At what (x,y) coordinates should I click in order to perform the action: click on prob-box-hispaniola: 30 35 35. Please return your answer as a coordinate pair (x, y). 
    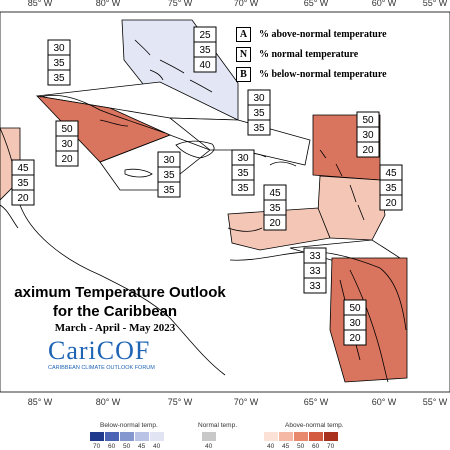
    Looking at the image, I should click on (243, 172).